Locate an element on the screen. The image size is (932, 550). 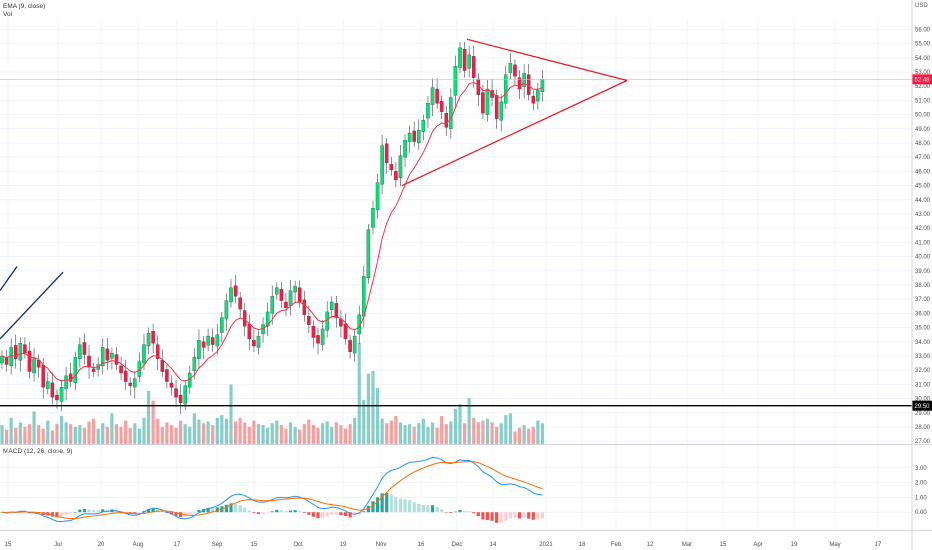
price-tick-label: 47.00 is located at coordinates (923, 158).